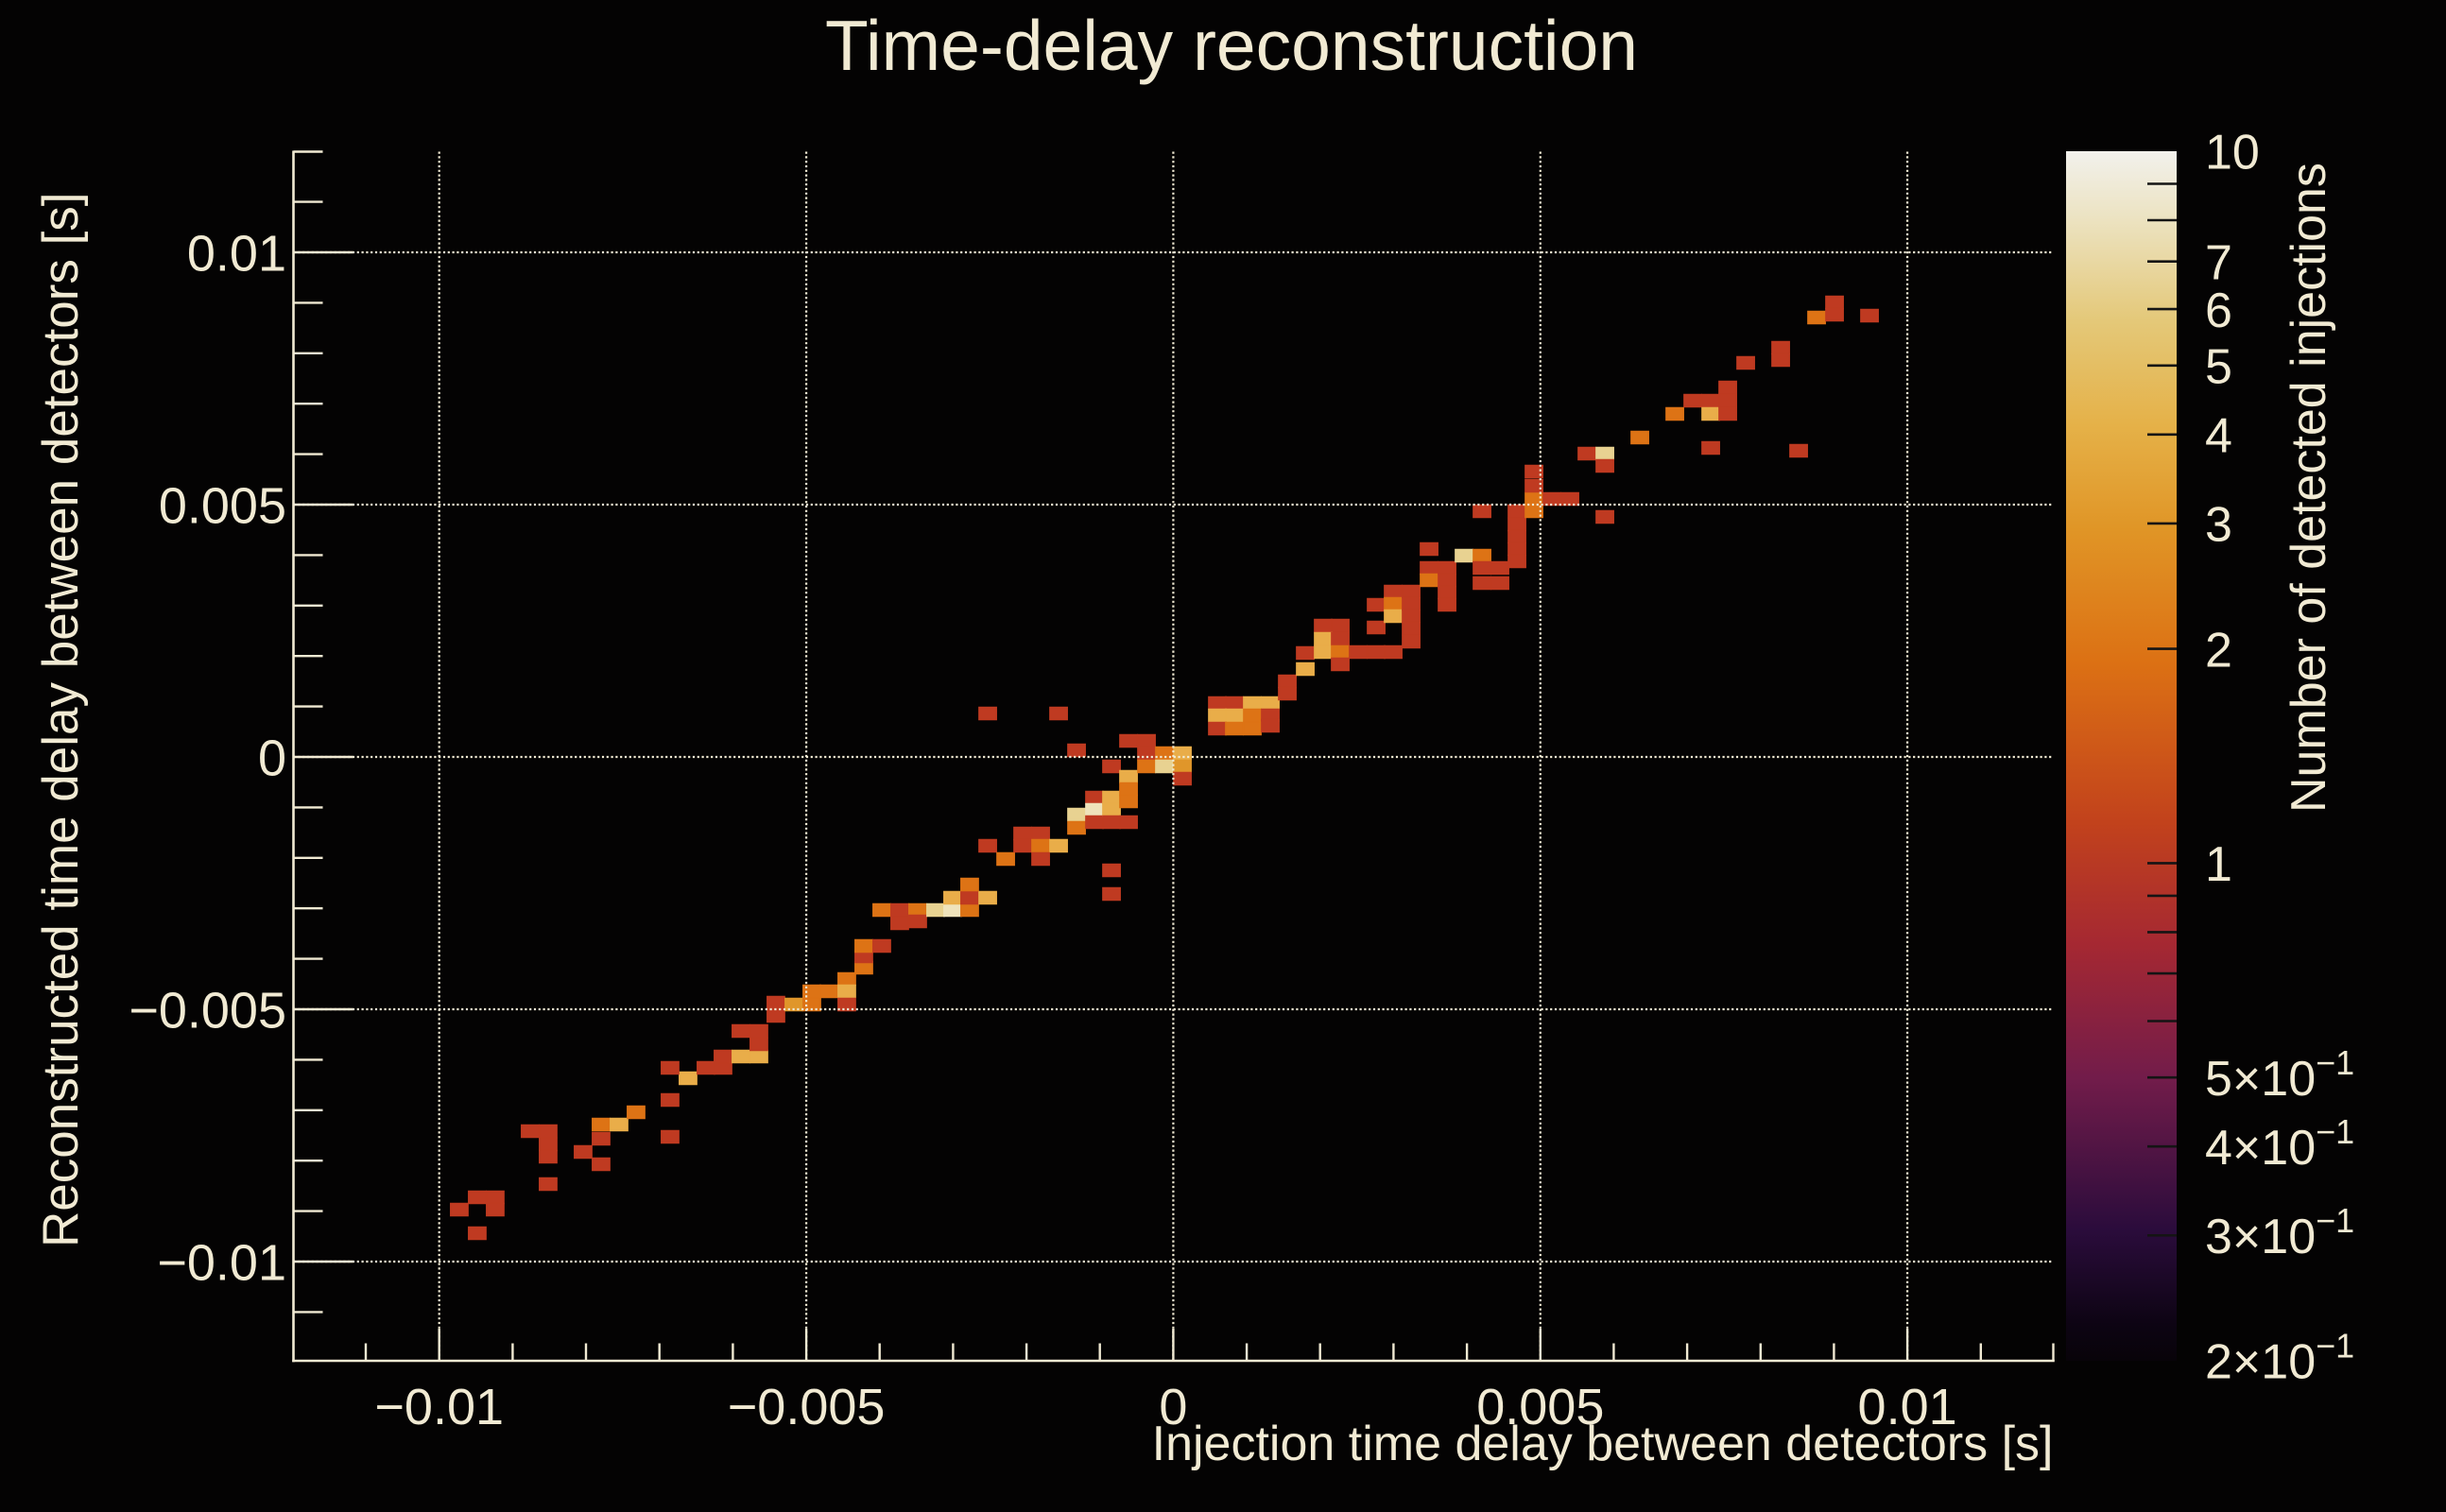 This screenshot has width=2446, height=1512. I want to click on svg-text: 2×10⁻¹, so click(2279, 1358).